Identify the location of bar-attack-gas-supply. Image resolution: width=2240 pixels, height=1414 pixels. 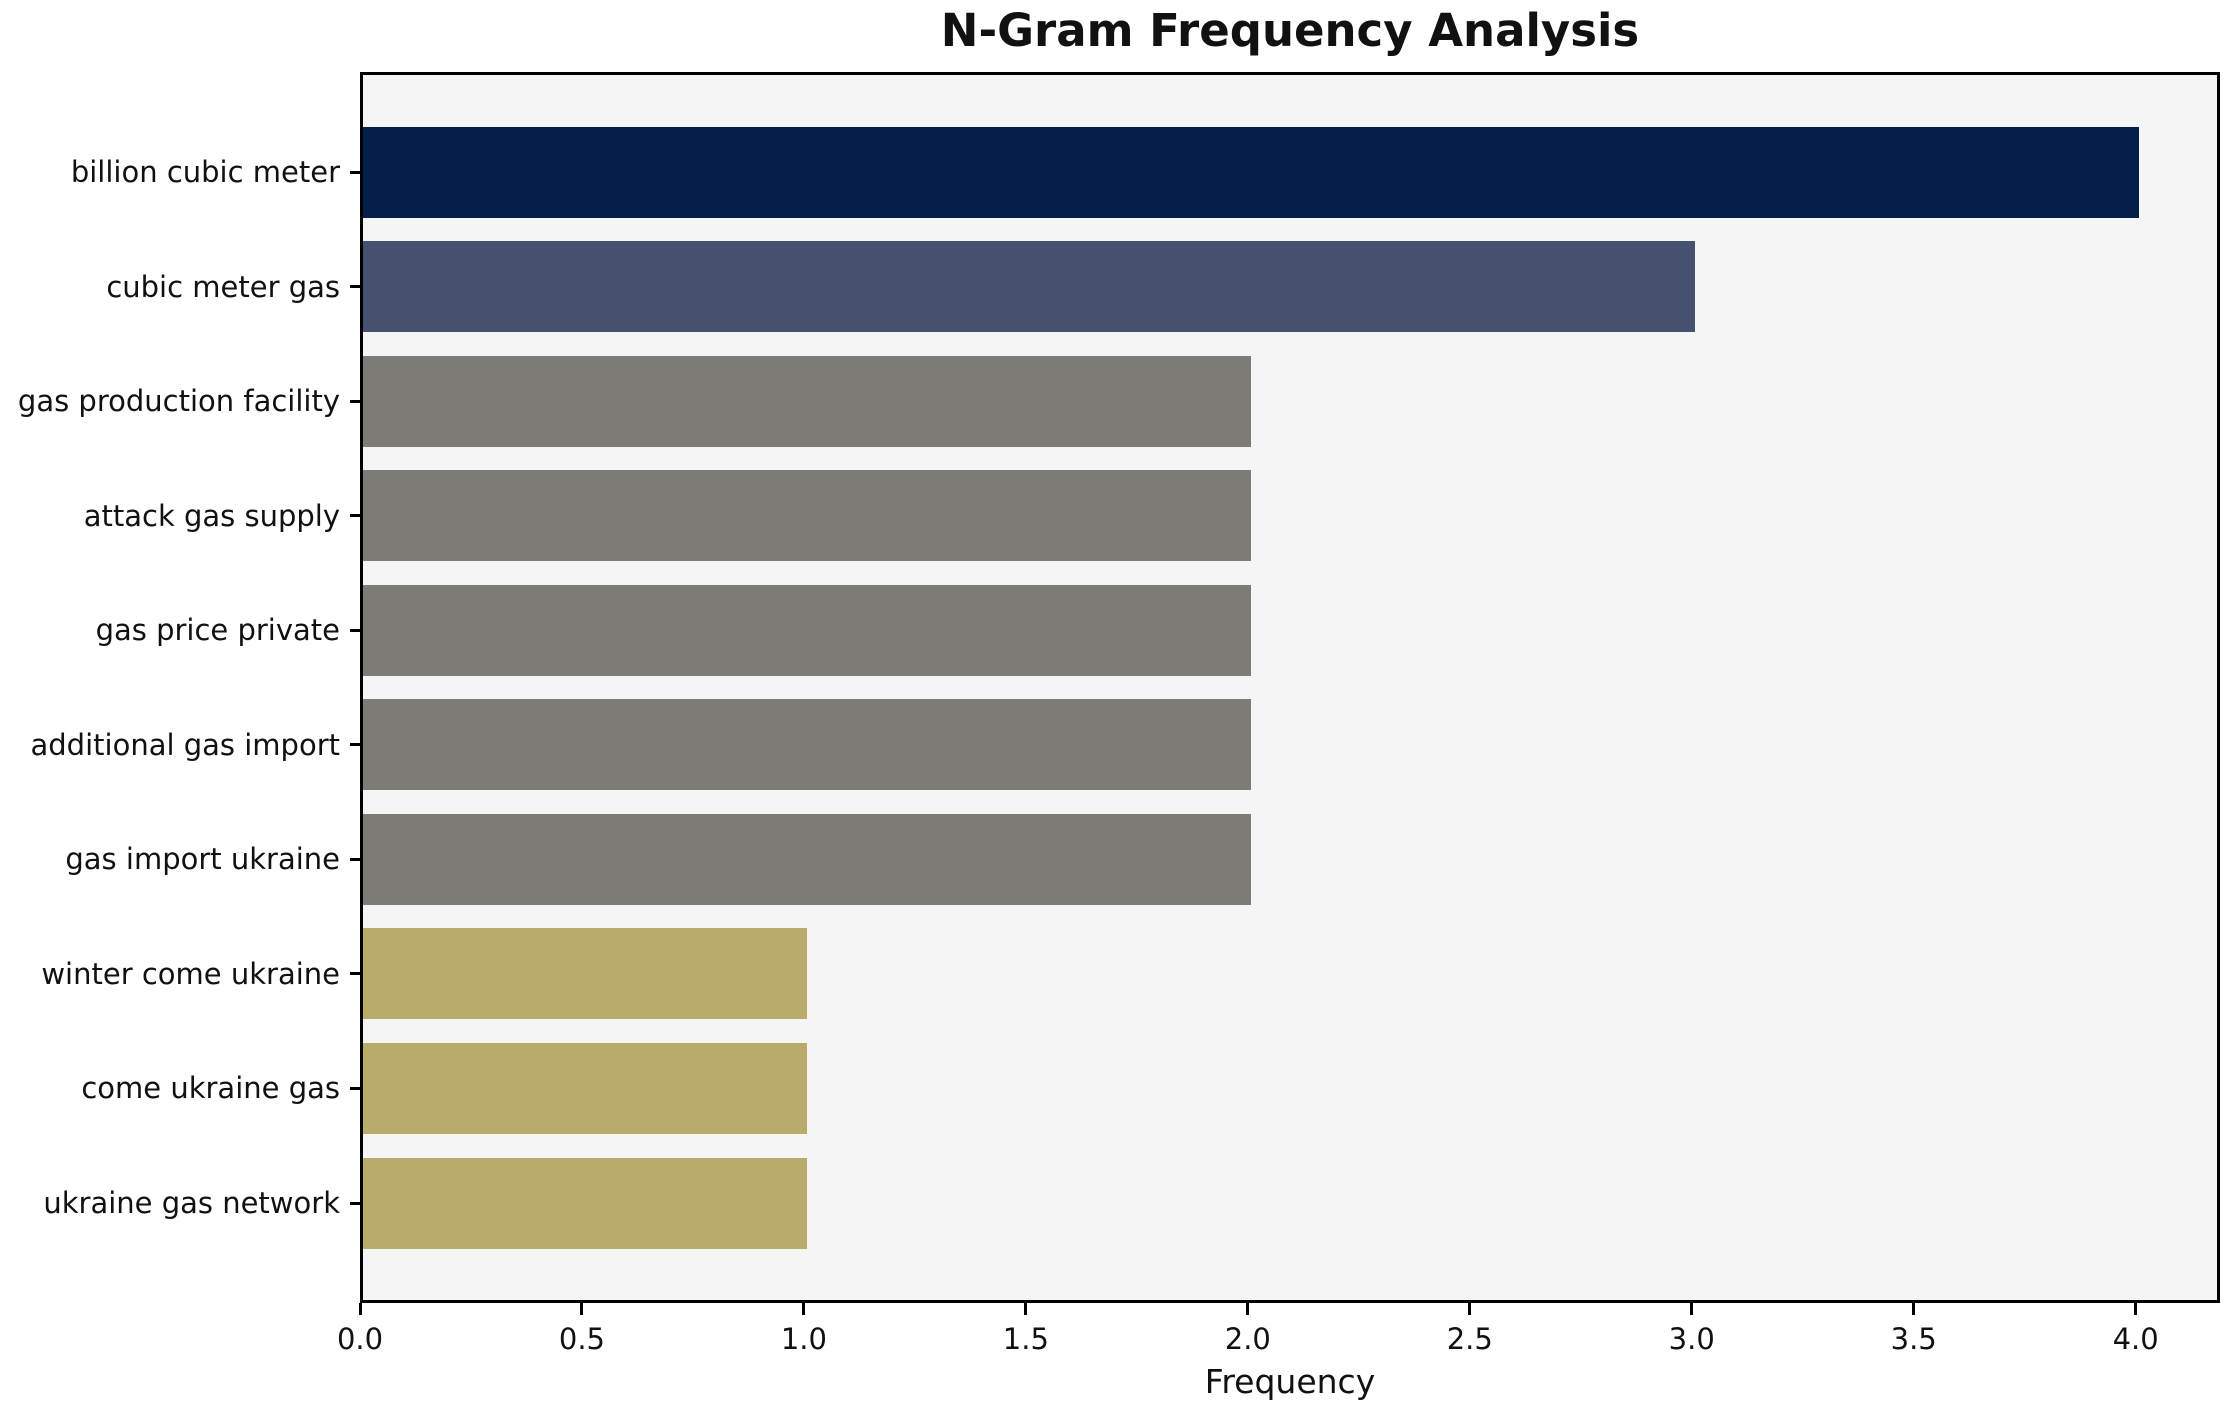
(807, 516).